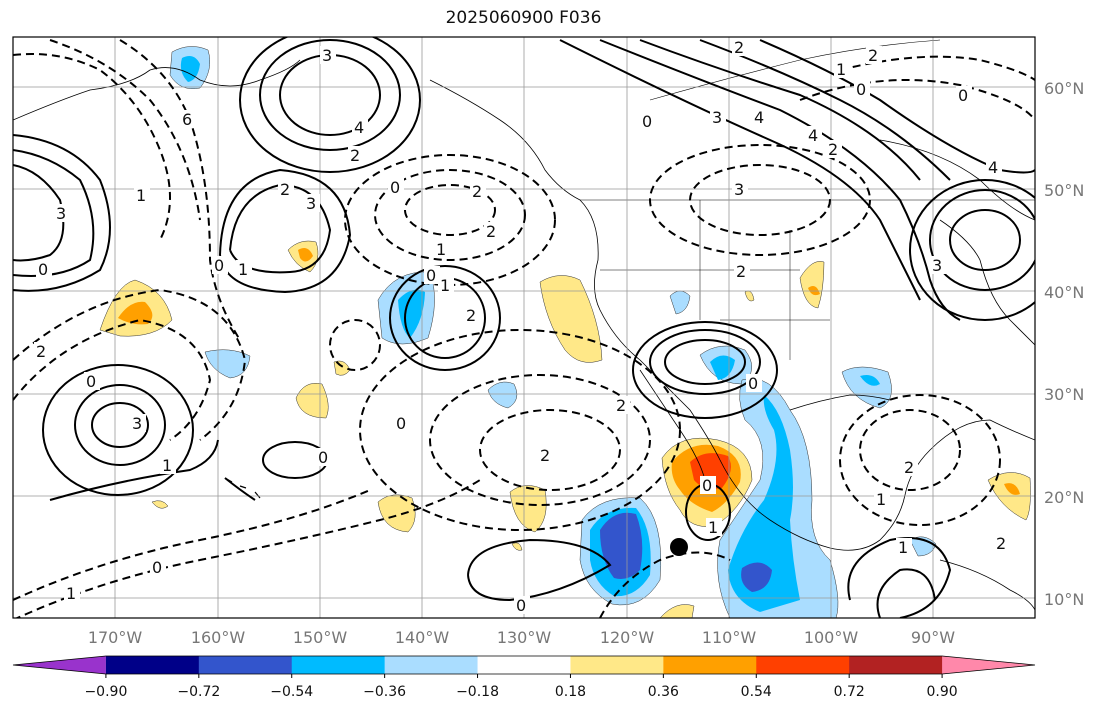  Describe the element at coordinates (320, 637) in the screenshot. I see `lon-label-150w: 150°W` at that location.